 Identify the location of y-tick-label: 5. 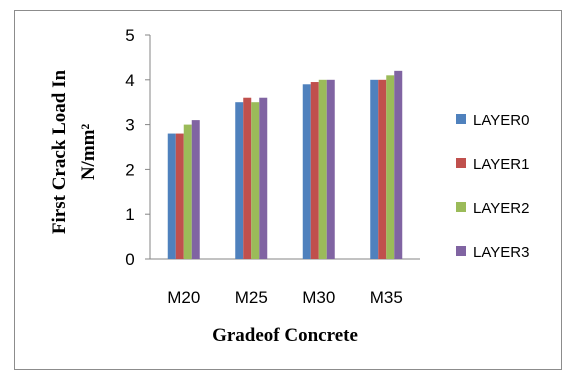
(129, 35).